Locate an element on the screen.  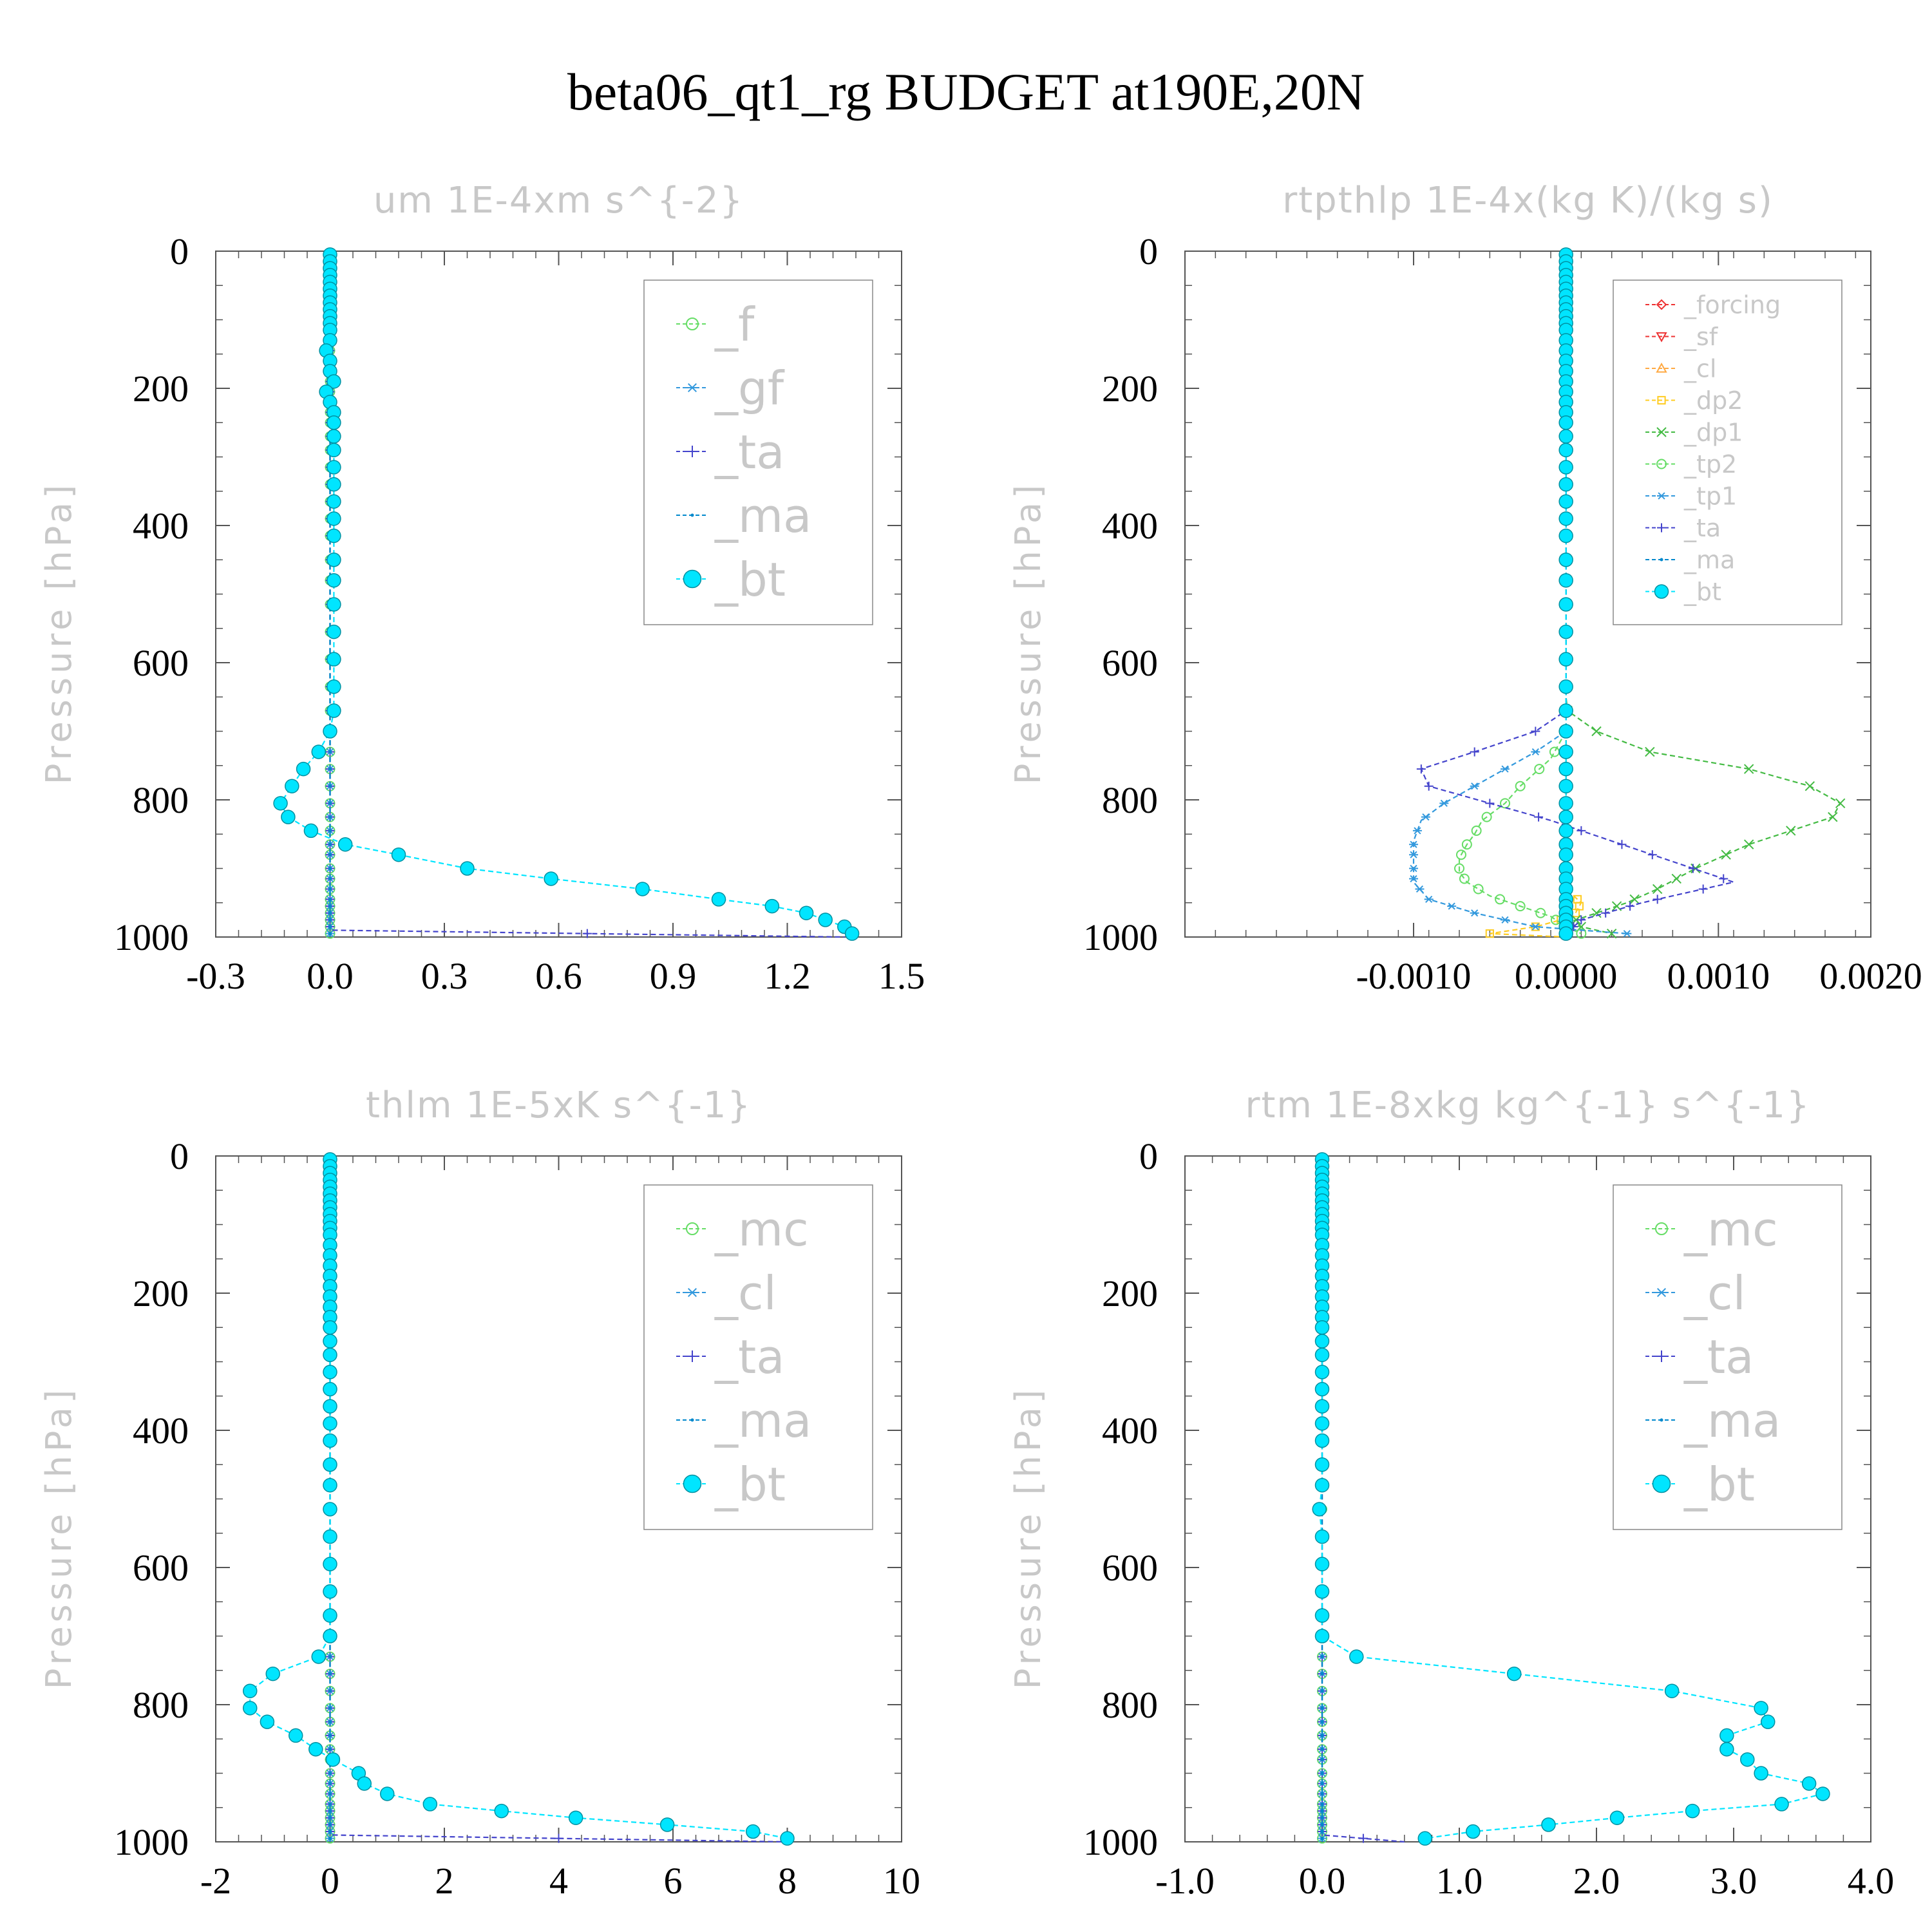
x-tick-label: 0 is located at coordinates (330, 1881).